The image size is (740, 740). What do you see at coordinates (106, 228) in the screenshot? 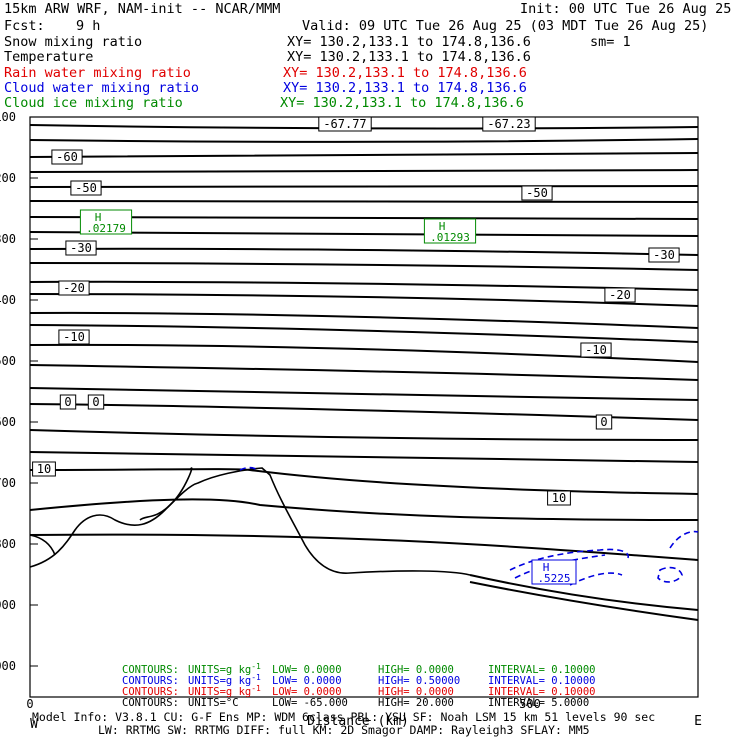
I see `extremum-value: .02179` at bounding box center [106, 228].